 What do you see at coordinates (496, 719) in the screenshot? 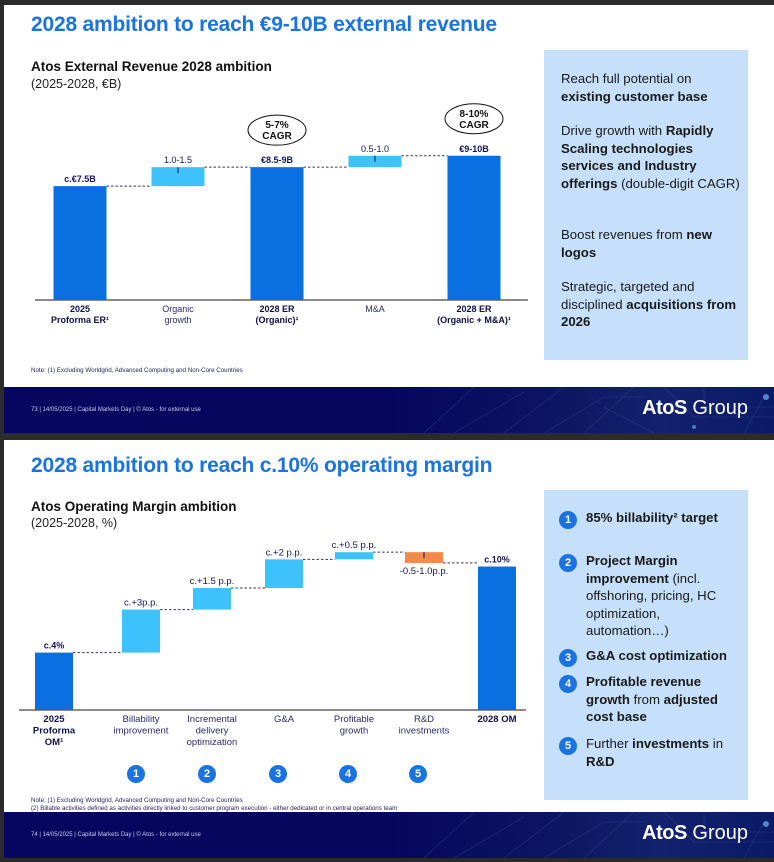
I see `category-label: 2028 OM` at bounding box center [496, 719].